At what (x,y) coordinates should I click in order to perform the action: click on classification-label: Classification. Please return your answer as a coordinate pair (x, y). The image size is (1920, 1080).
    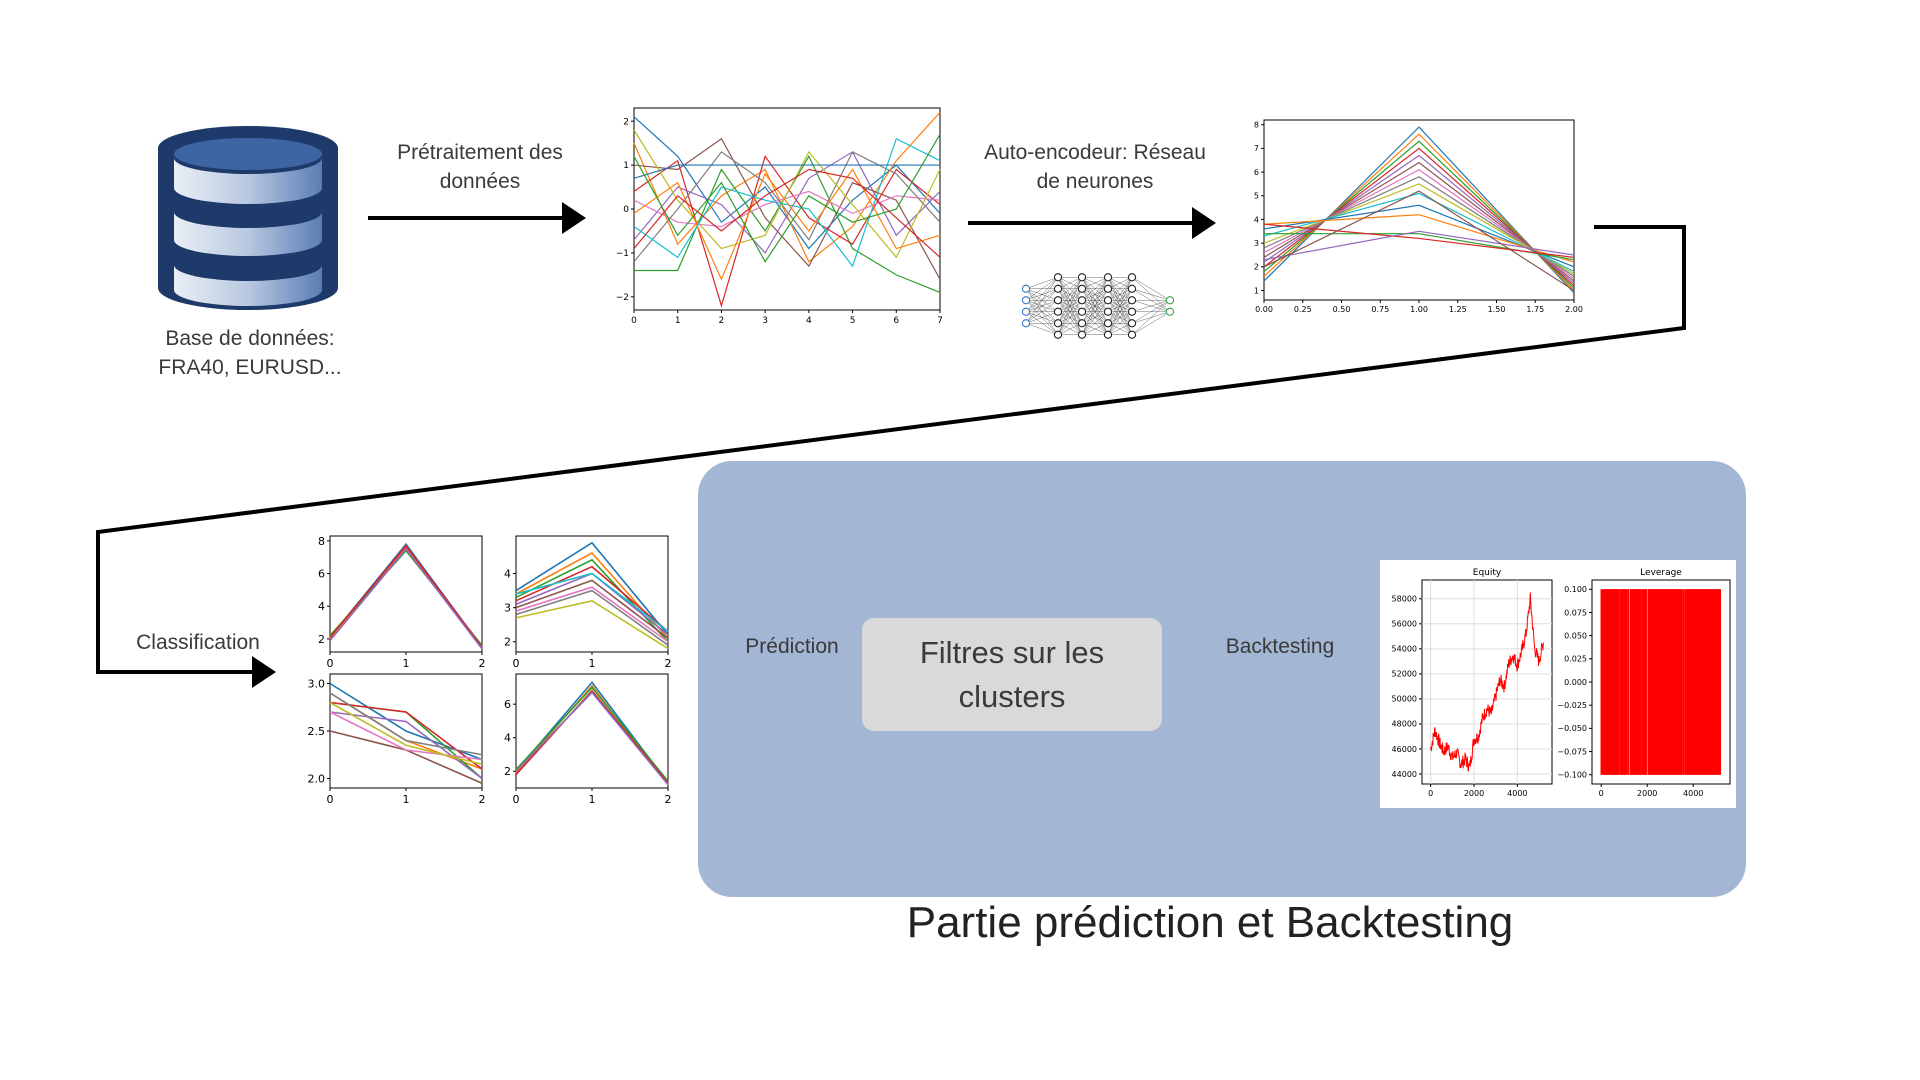
    Looking at the image, I should click on (198, 642).